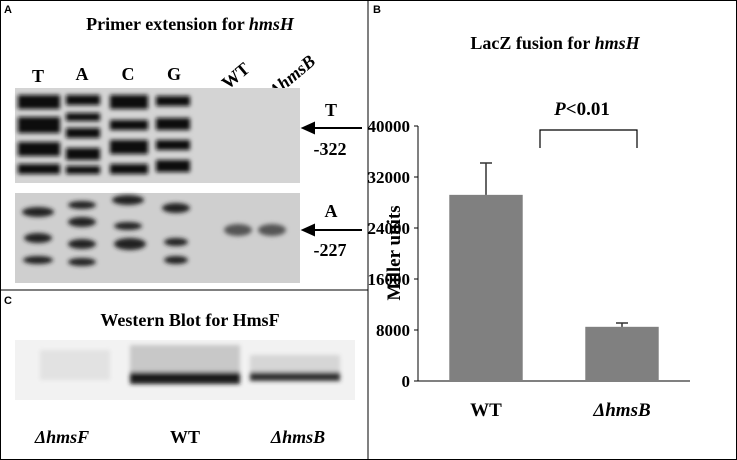 Image resolution: width=737 pixels, height=460 pixels. I want to click on lane-label: A, so click(82, 74).